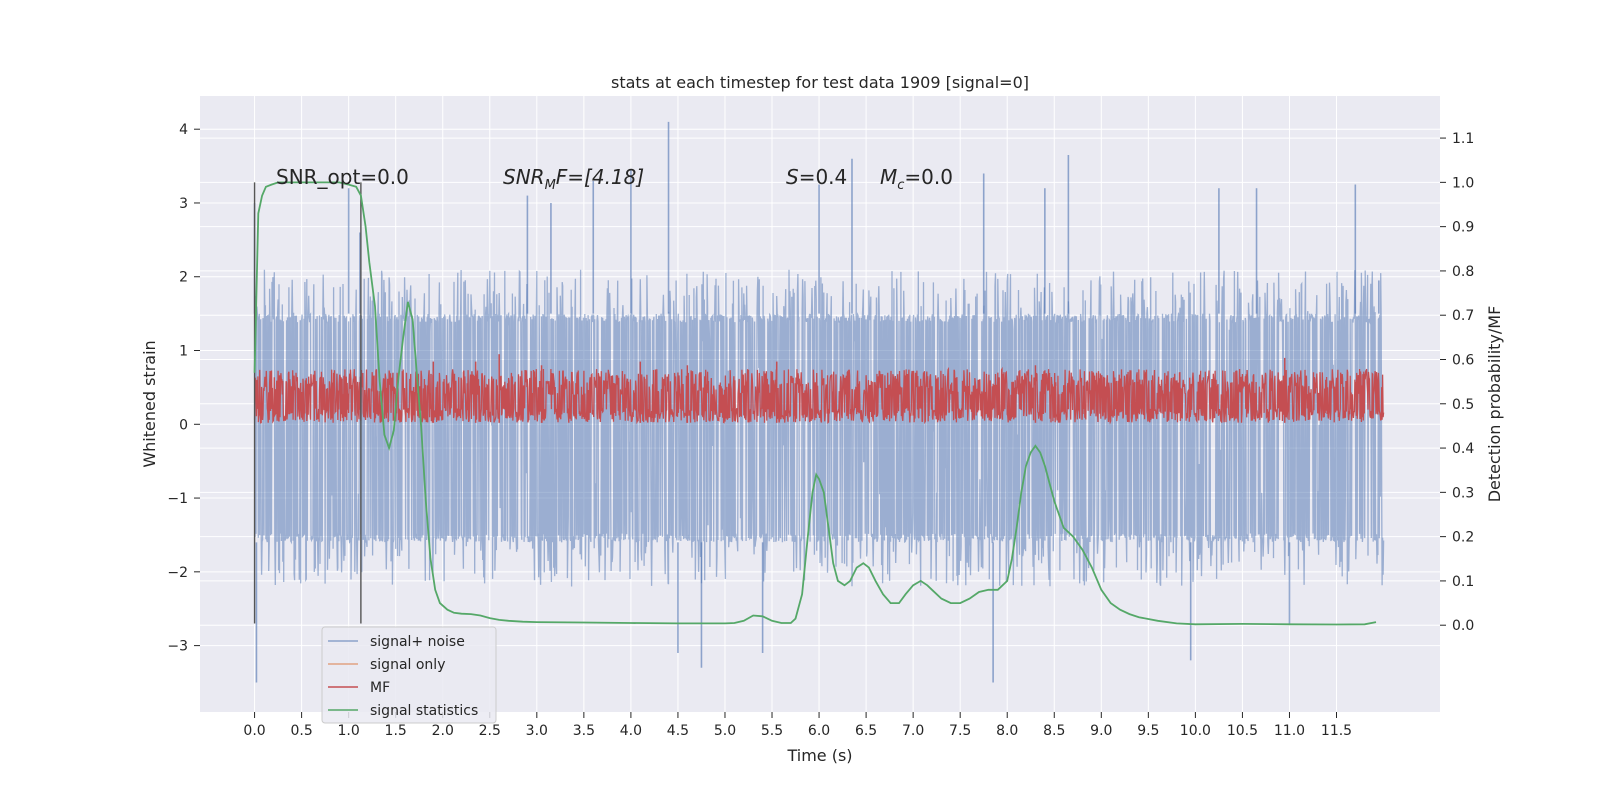 The height and width of the screenshot is (800, 1600). What do you see at coordinates (1148, 731) in the screenshot?
I see `x-tick-label-19: 9.5` at bounding box center [1148, 731].